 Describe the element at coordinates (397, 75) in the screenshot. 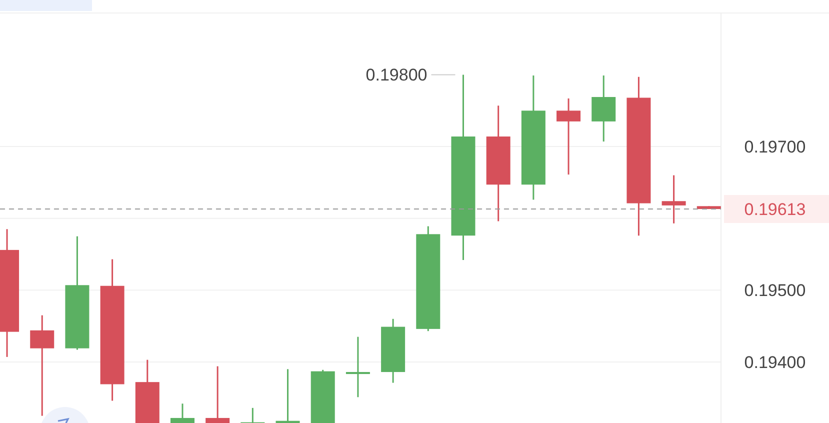

I see `annotation: 0.19800` at that location.